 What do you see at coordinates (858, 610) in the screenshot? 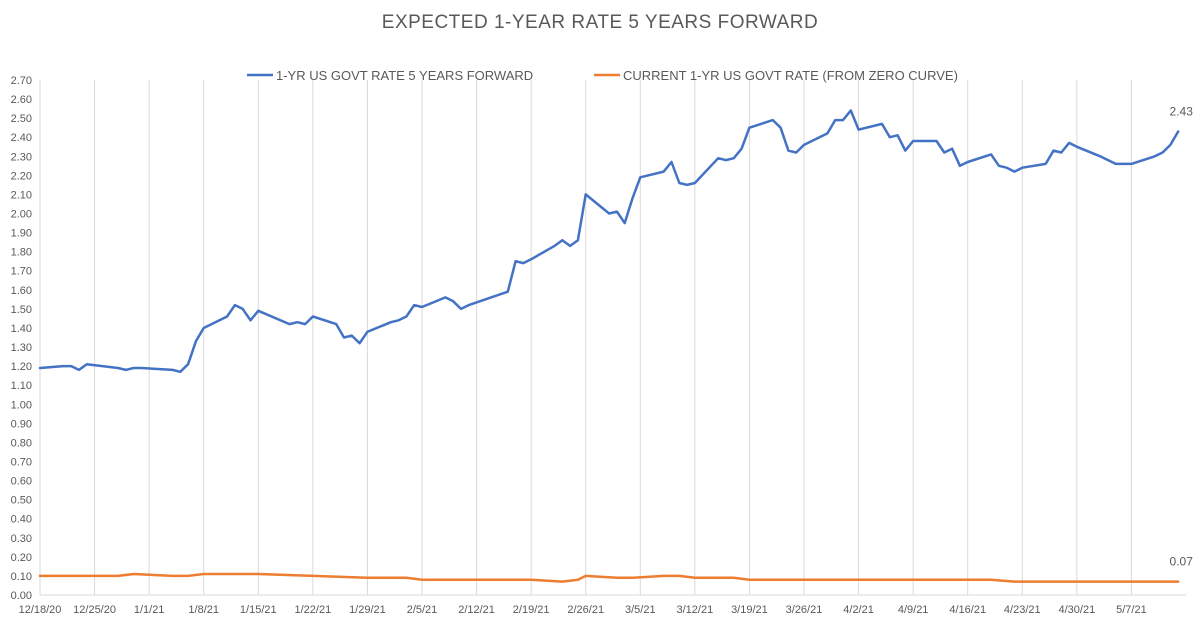
I see `x-tick-label: 4/2/21` at bounding box center [858, 610].